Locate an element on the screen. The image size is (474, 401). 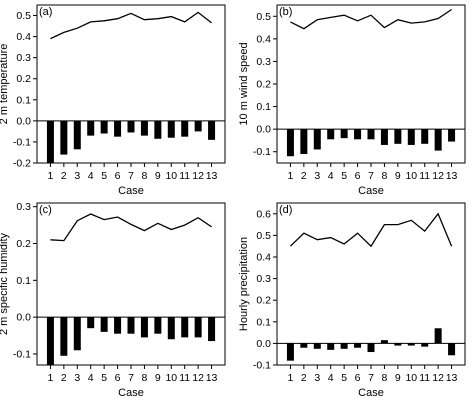
panel-label: (c) is located at coordinates (45, 210).